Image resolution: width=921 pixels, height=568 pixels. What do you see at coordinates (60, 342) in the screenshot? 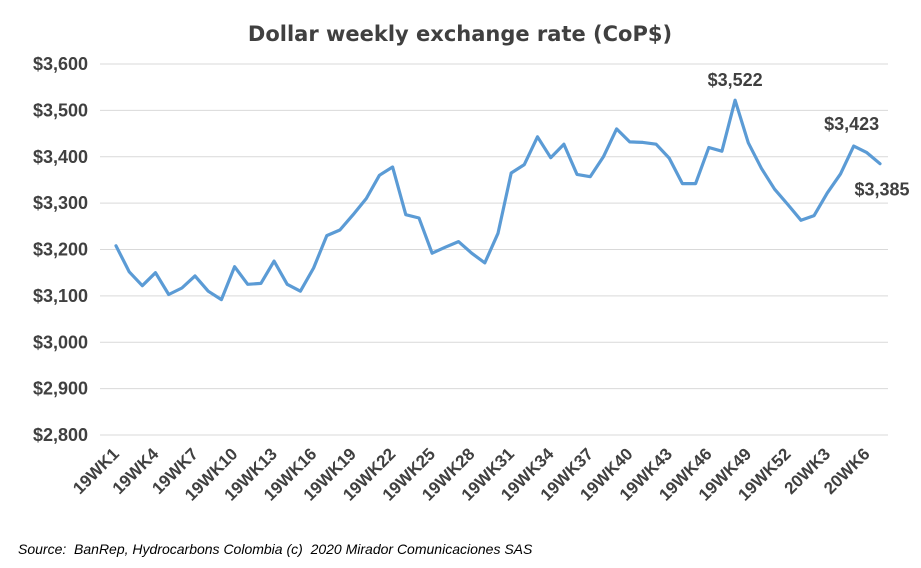
I see `y-tick-label: $3,000` at bounding box center [60, 342].